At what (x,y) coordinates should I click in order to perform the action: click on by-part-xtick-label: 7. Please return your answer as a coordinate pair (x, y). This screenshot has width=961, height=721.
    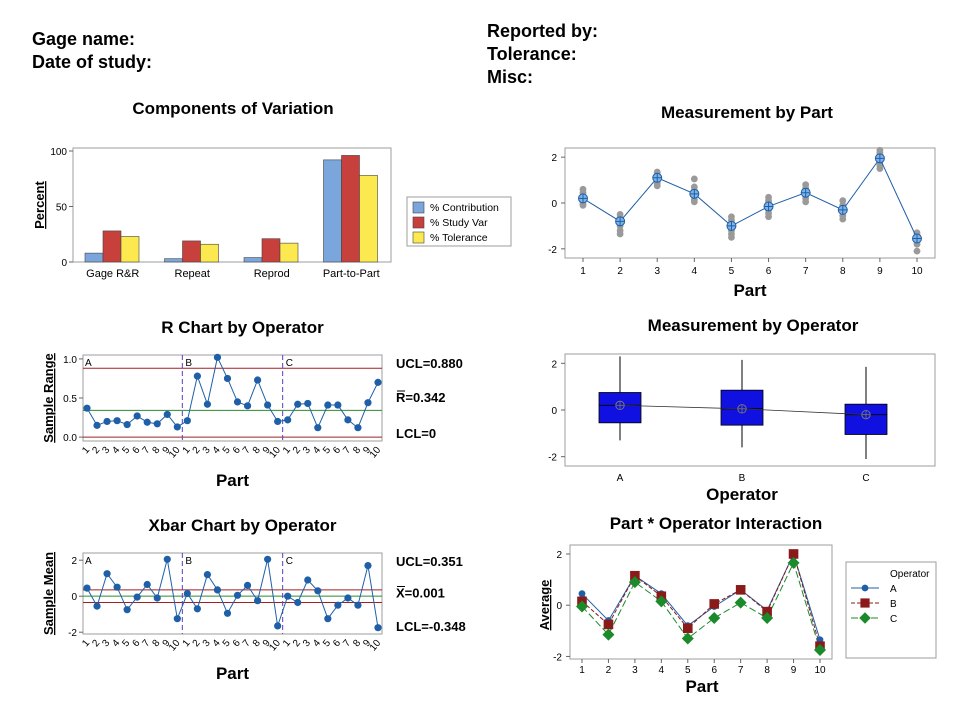
    Looking at the image, I should click on (806, 271).